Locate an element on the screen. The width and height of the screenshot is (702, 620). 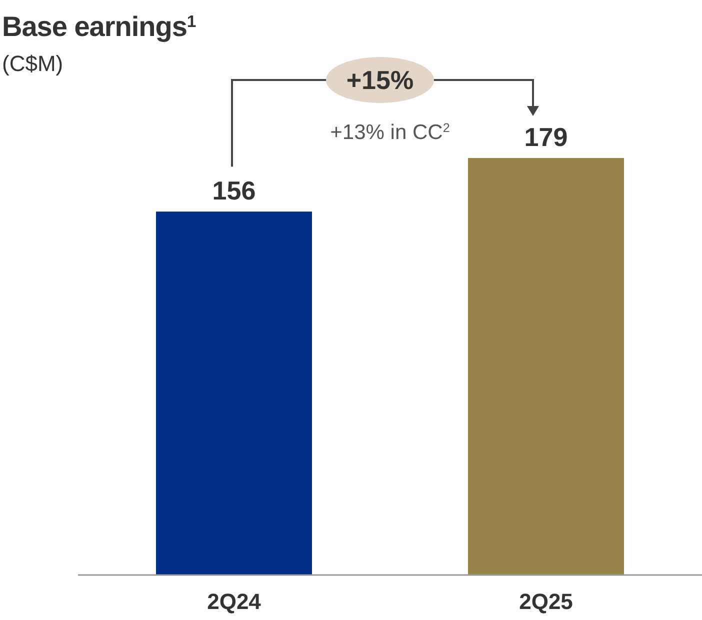
chart-title: Base earnings$^{1}$ is located at coordinates (99, 26).